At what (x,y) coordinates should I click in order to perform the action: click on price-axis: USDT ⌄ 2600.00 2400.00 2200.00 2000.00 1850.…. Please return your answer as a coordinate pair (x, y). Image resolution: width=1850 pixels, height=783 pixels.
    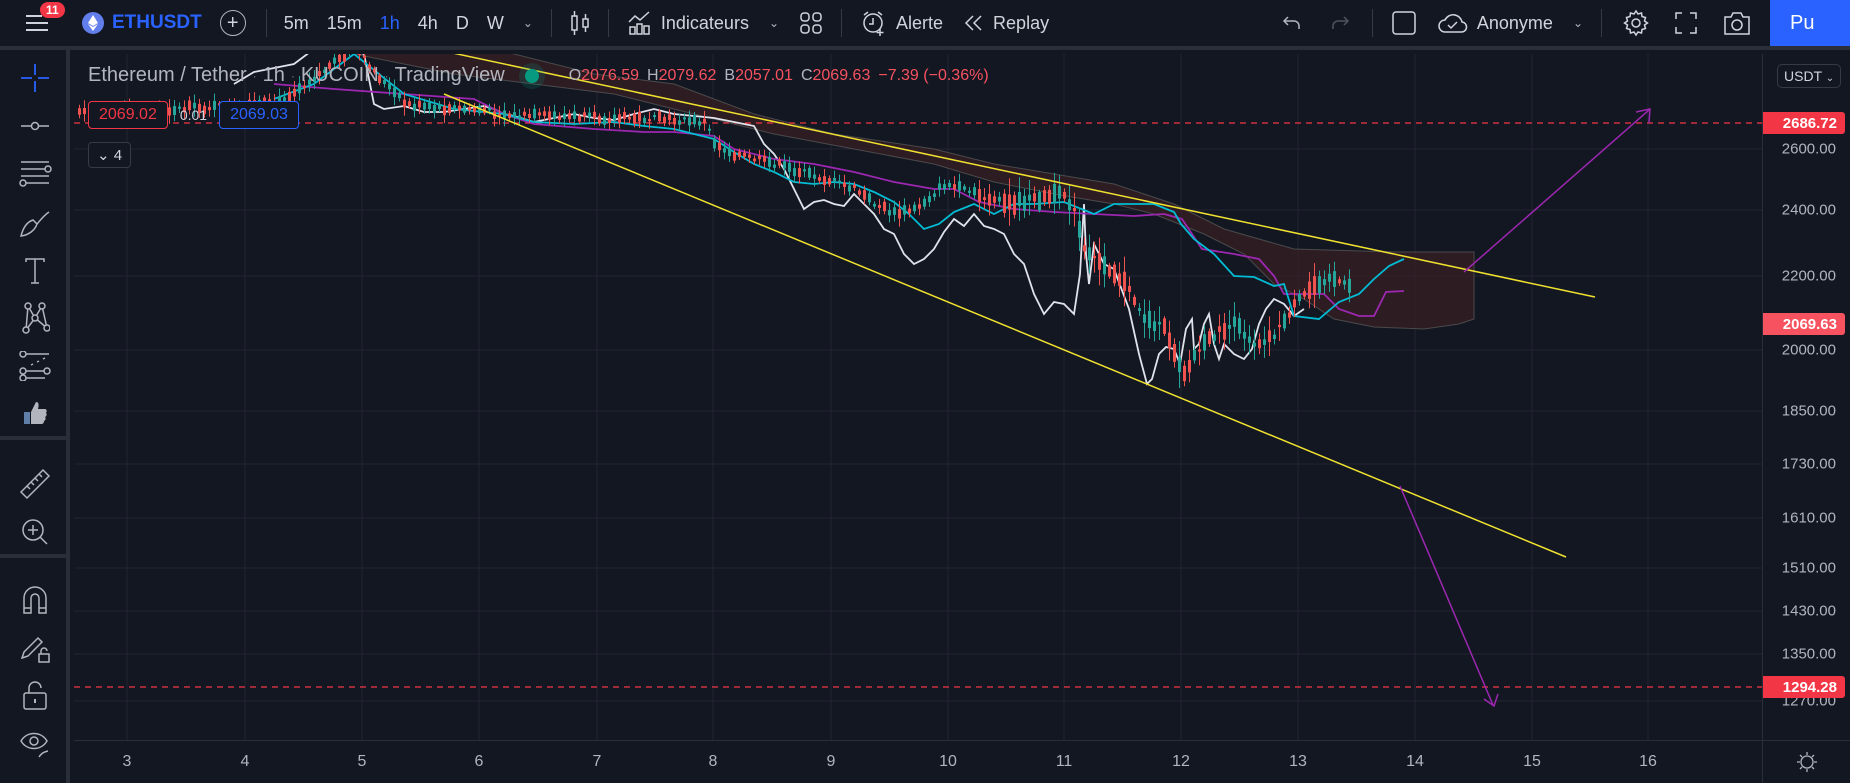
    Looking at the image, I should click on (1806, 397).